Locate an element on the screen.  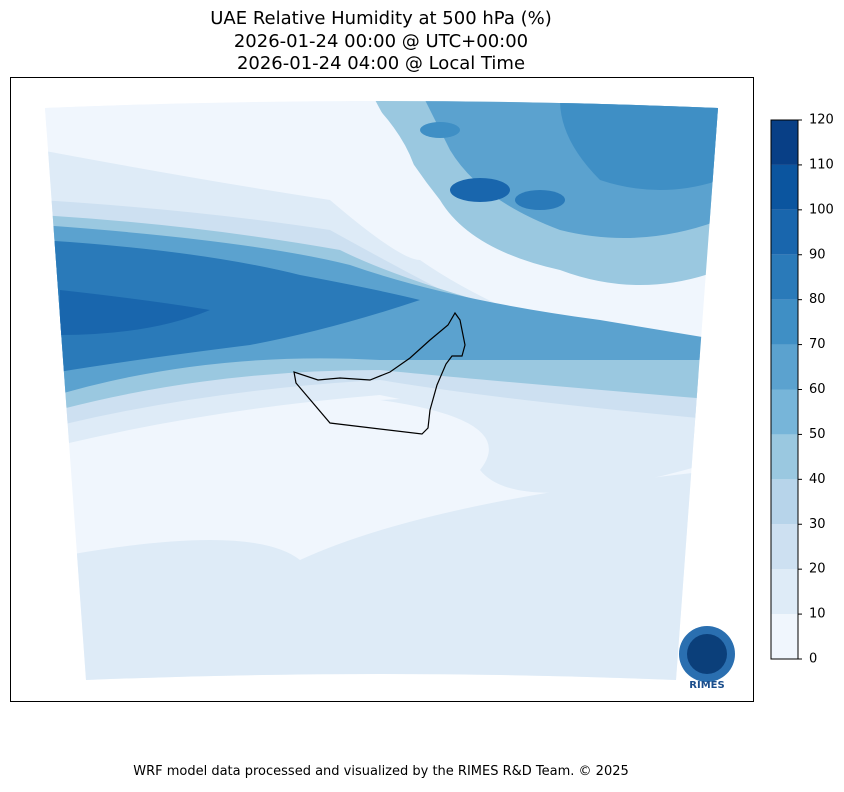
colorbar-tick-label: 110 is located at coordinates (821, 164).